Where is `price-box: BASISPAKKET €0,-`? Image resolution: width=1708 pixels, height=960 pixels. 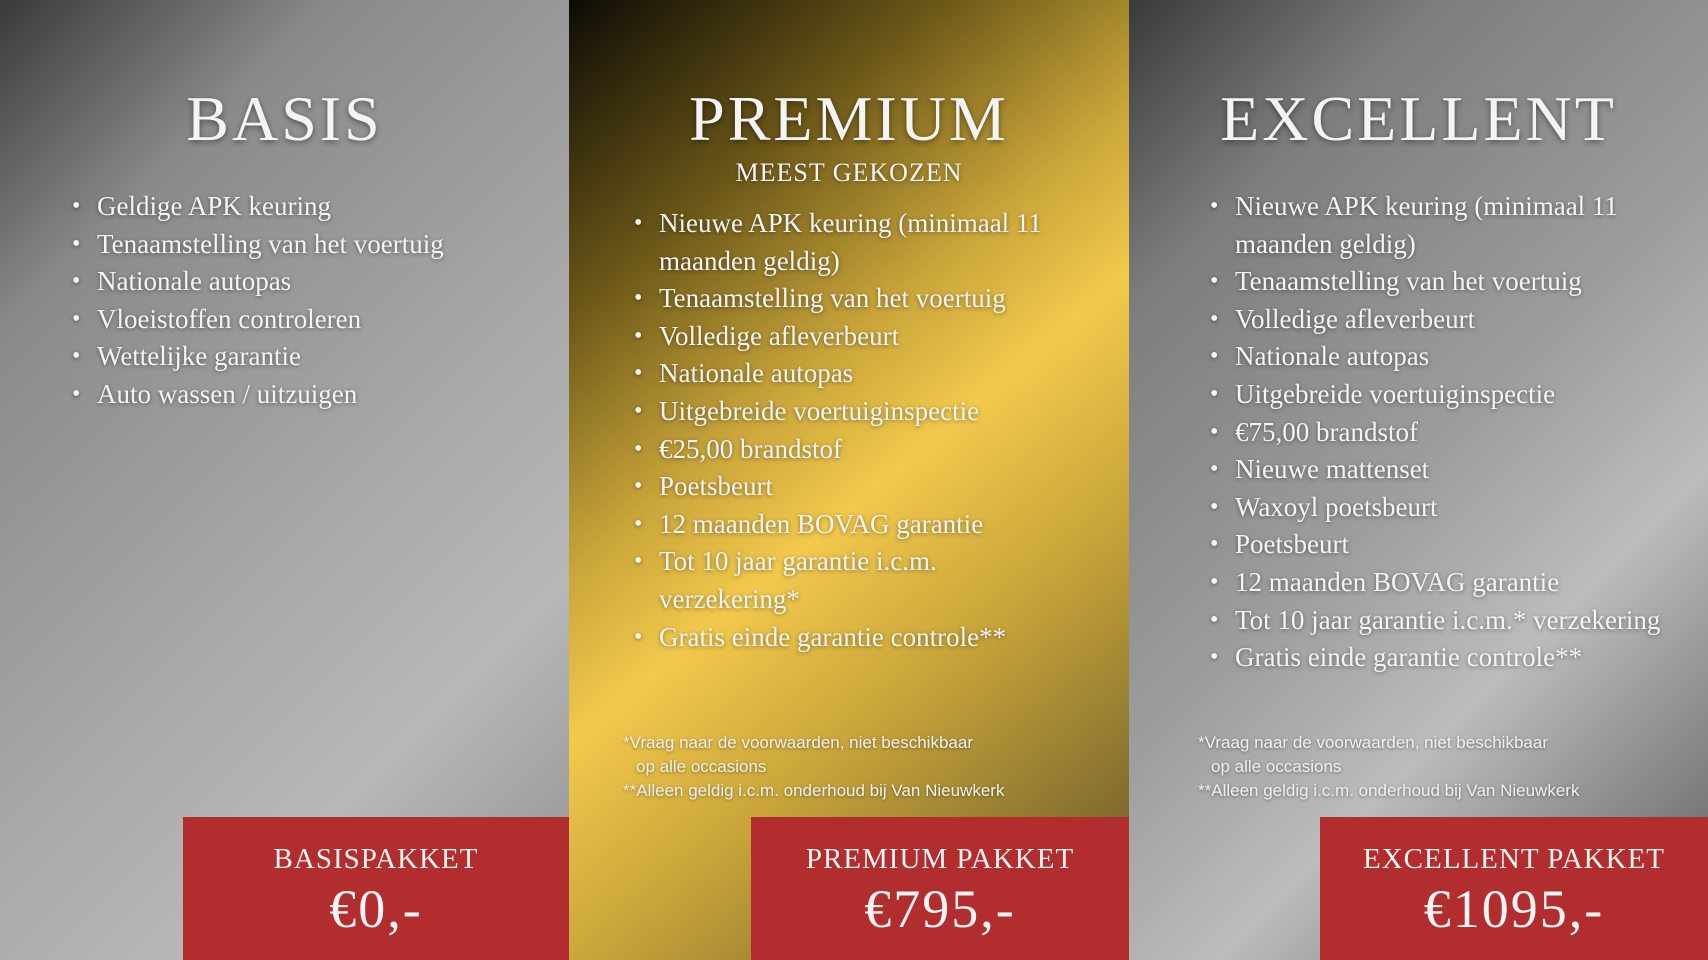
price-box: BASISPAKKET €0,- is located at coordinates (376, 888).